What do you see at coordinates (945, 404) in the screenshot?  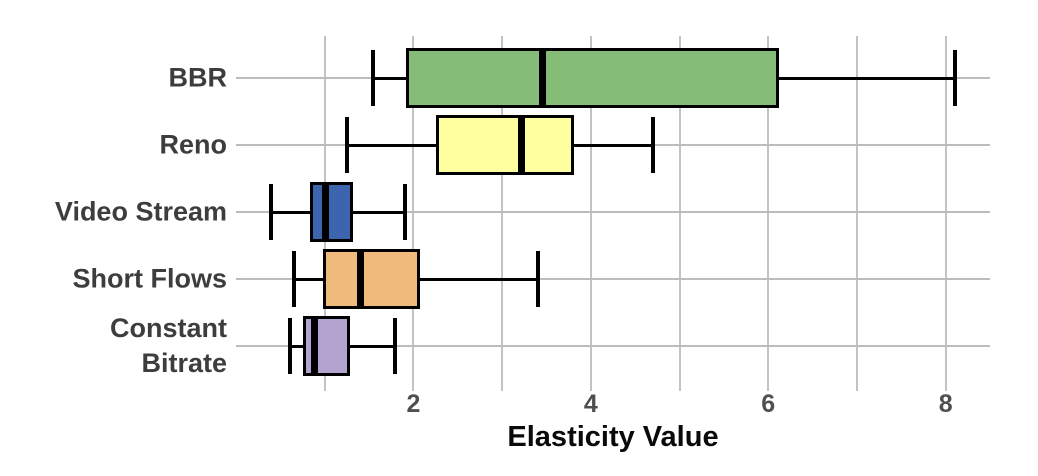 I see `x-tick-label: 8` at bounding box center [945, 404].